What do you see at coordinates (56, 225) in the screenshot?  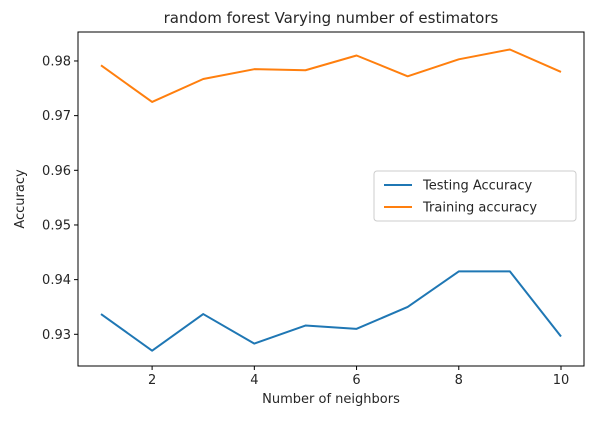 I see `y-tick-label: 0.95` at bounding box center [56, 225].